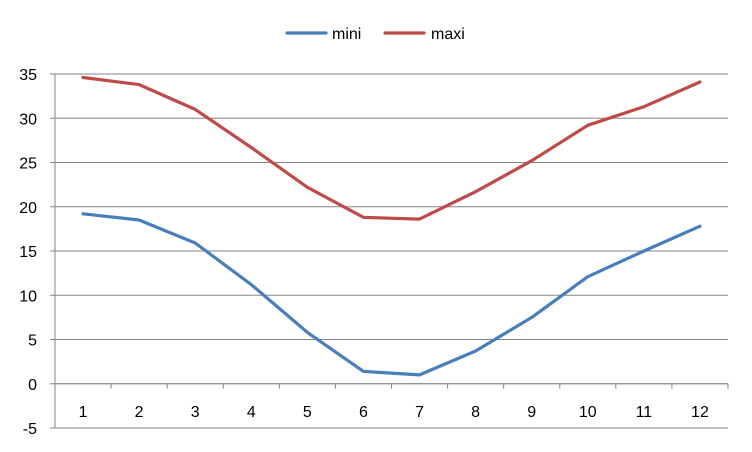 The width and height of the screenshot is (752, 452). What do you see at coordinates (391, 402) in the screenshot?
I see `x-axis: 1 2 3 4 5 6 7 8 9 10 11 12` at bounding box center [391, 402].